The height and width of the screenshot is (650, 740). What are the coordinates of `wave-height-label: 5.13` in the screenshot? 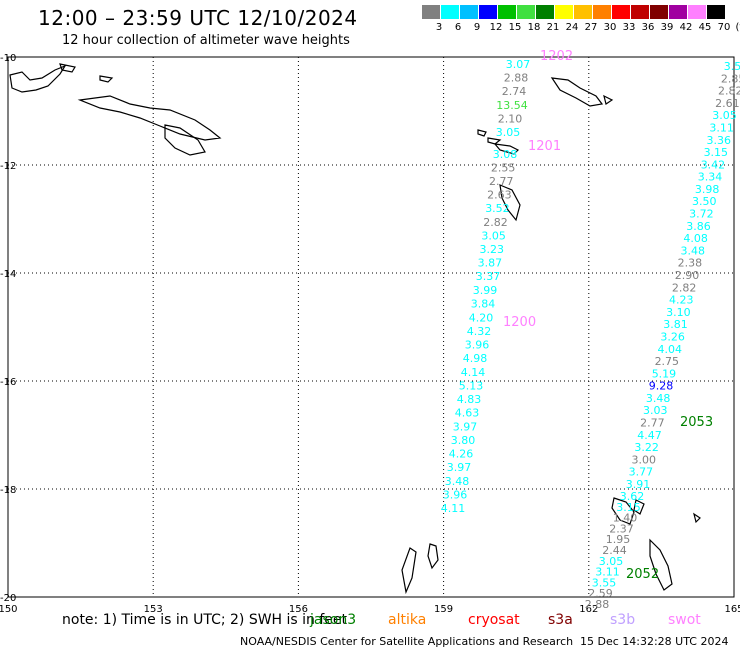 It's located at (471, 385).